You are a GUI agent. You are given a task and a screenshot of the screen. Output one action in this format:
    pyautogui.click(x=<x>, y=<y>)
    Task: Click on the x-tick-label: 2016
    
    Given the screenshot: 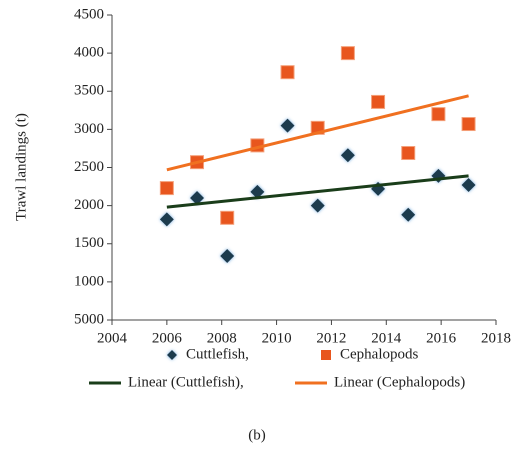 What is the action you would take?
    pyautogui.click(x=441, y=338)
    